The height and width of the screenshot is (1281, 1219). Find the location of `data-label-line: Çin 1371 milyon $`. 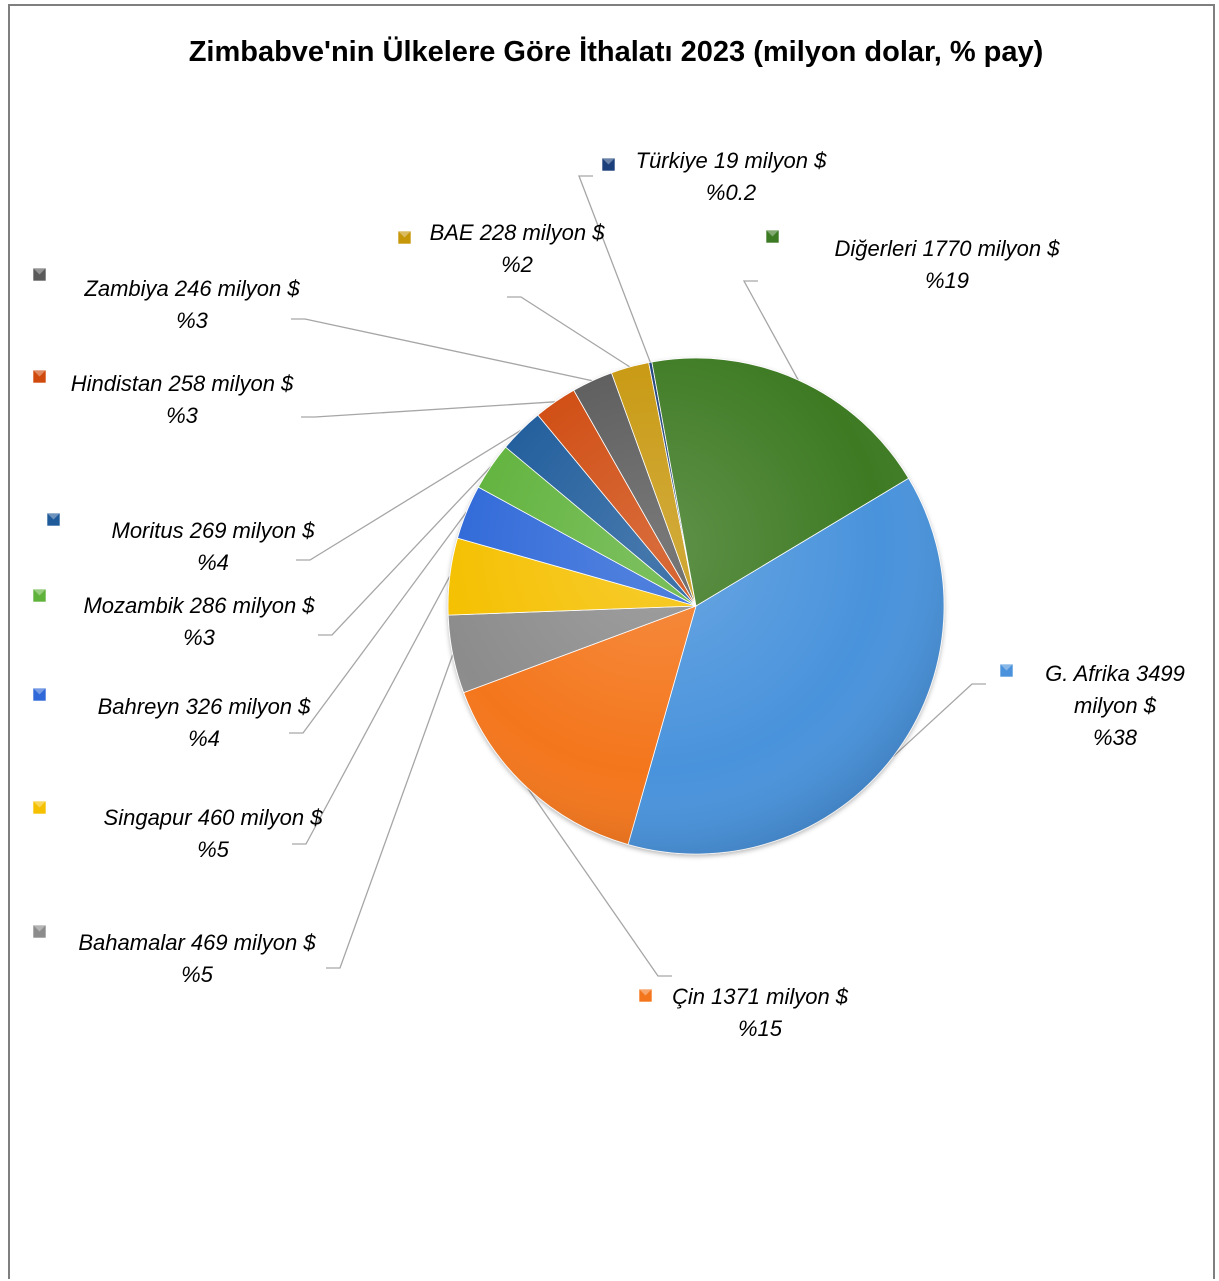

data-label-line: Çin 1371 milyon $ is located at coordinates (760, 996).